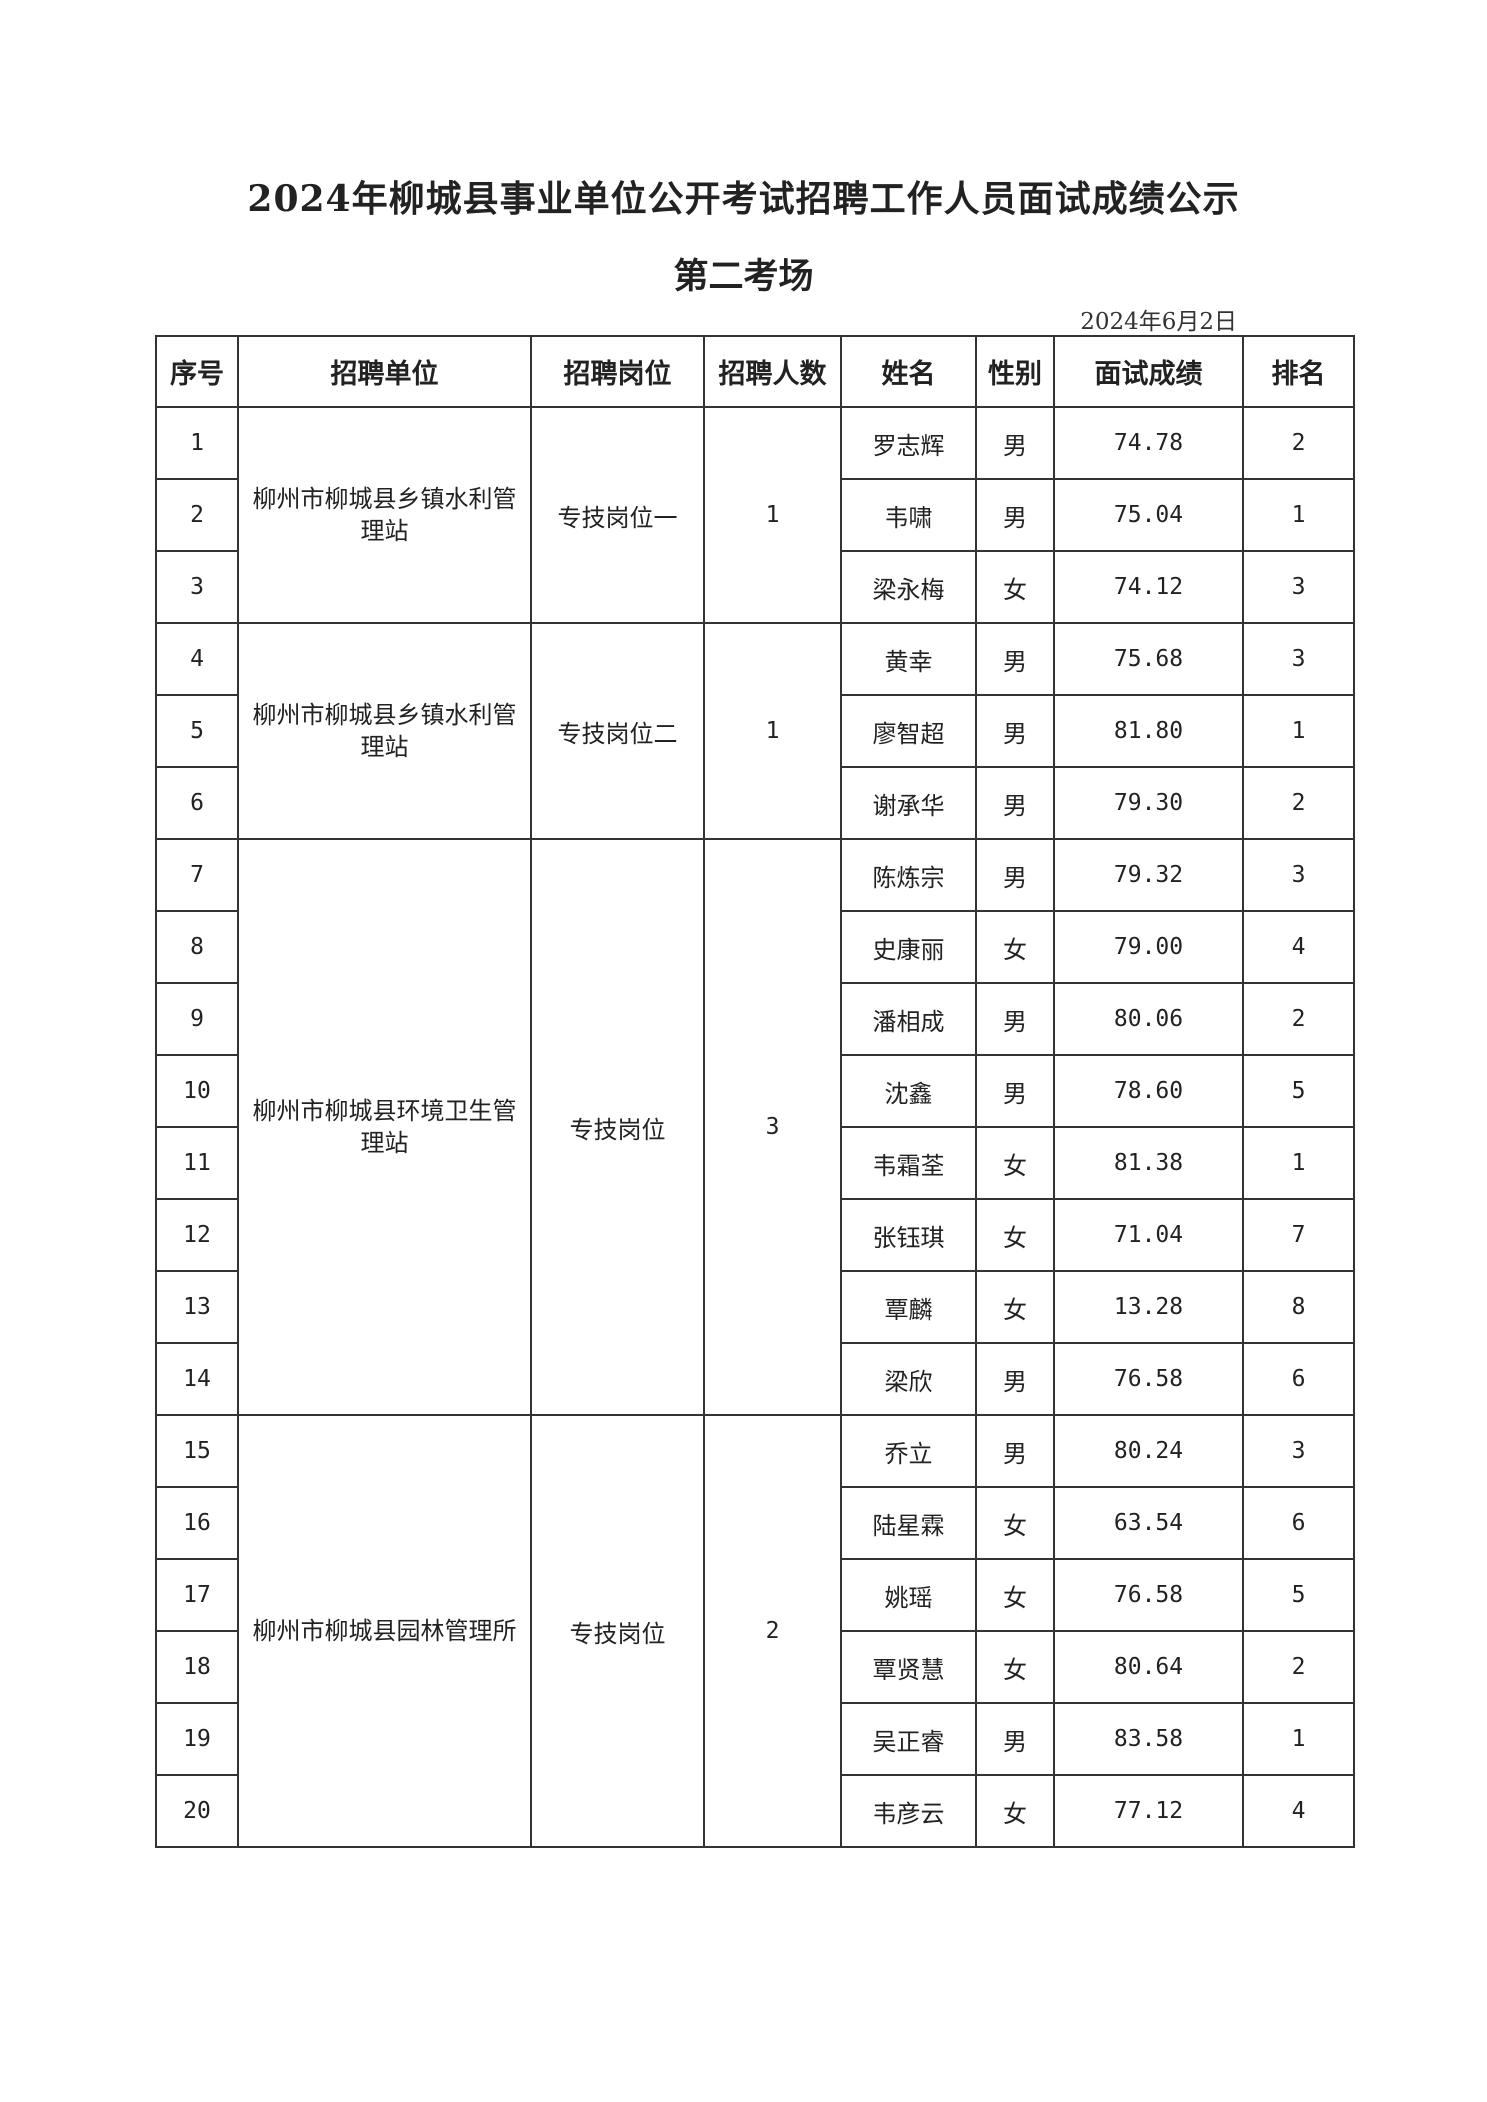  What do you see at coordinates (197, 515) in the screenshot?
I see `row-number: 2` at bounding box center [197, 515].